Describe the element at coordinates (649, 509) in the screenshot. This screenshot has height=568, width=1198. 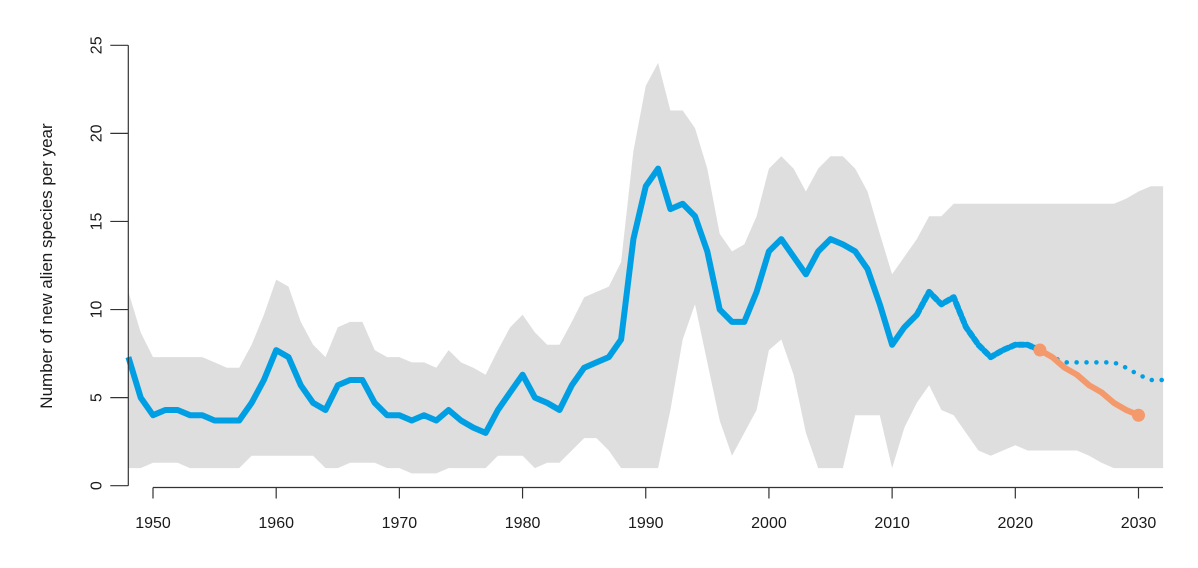
I see `x-axis: 1950 1960 1970 1980 1990 2000 2010 2020 2030` at that location.